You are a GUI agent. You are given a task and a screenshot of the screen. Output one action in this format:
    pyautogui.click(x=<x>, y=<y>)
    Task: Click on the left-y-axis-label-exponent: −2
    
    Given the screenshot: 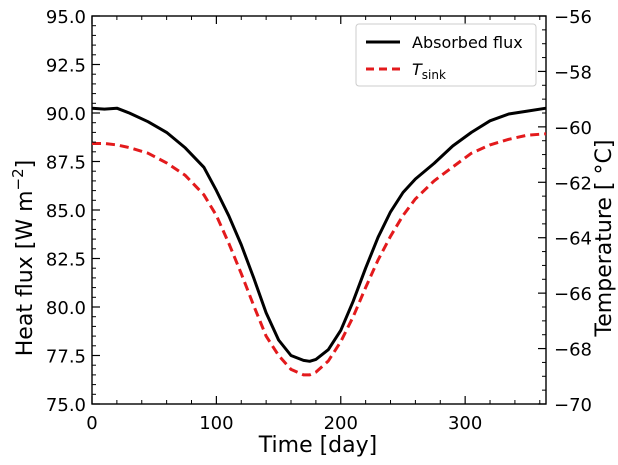 What is the action you would take?
    pyautogui.click(x=18, y=179)
    